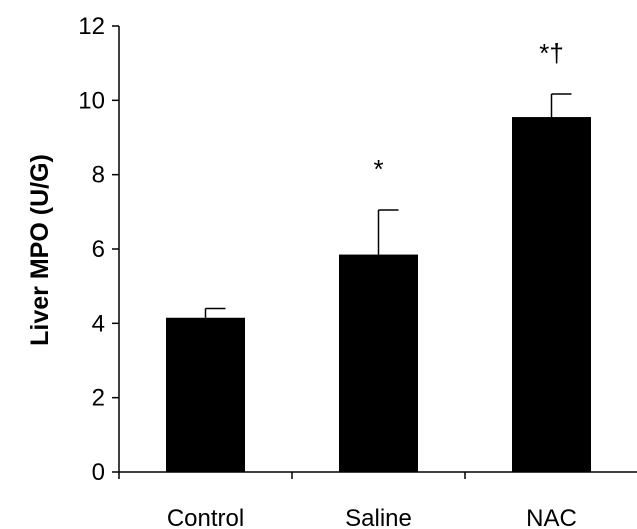 The image size is (637, 529). Describe the element at coordinates (378, 517) in the screenshot. I see `x-tick-label-saline: Saline` at that location.